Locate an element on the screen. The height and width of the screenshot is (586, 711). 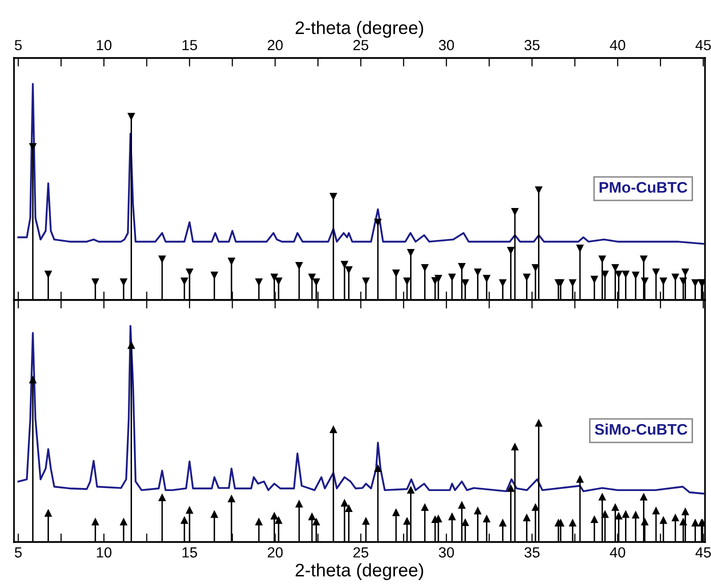
text: PMo-CuBTC is located at coordinates (644, 187).